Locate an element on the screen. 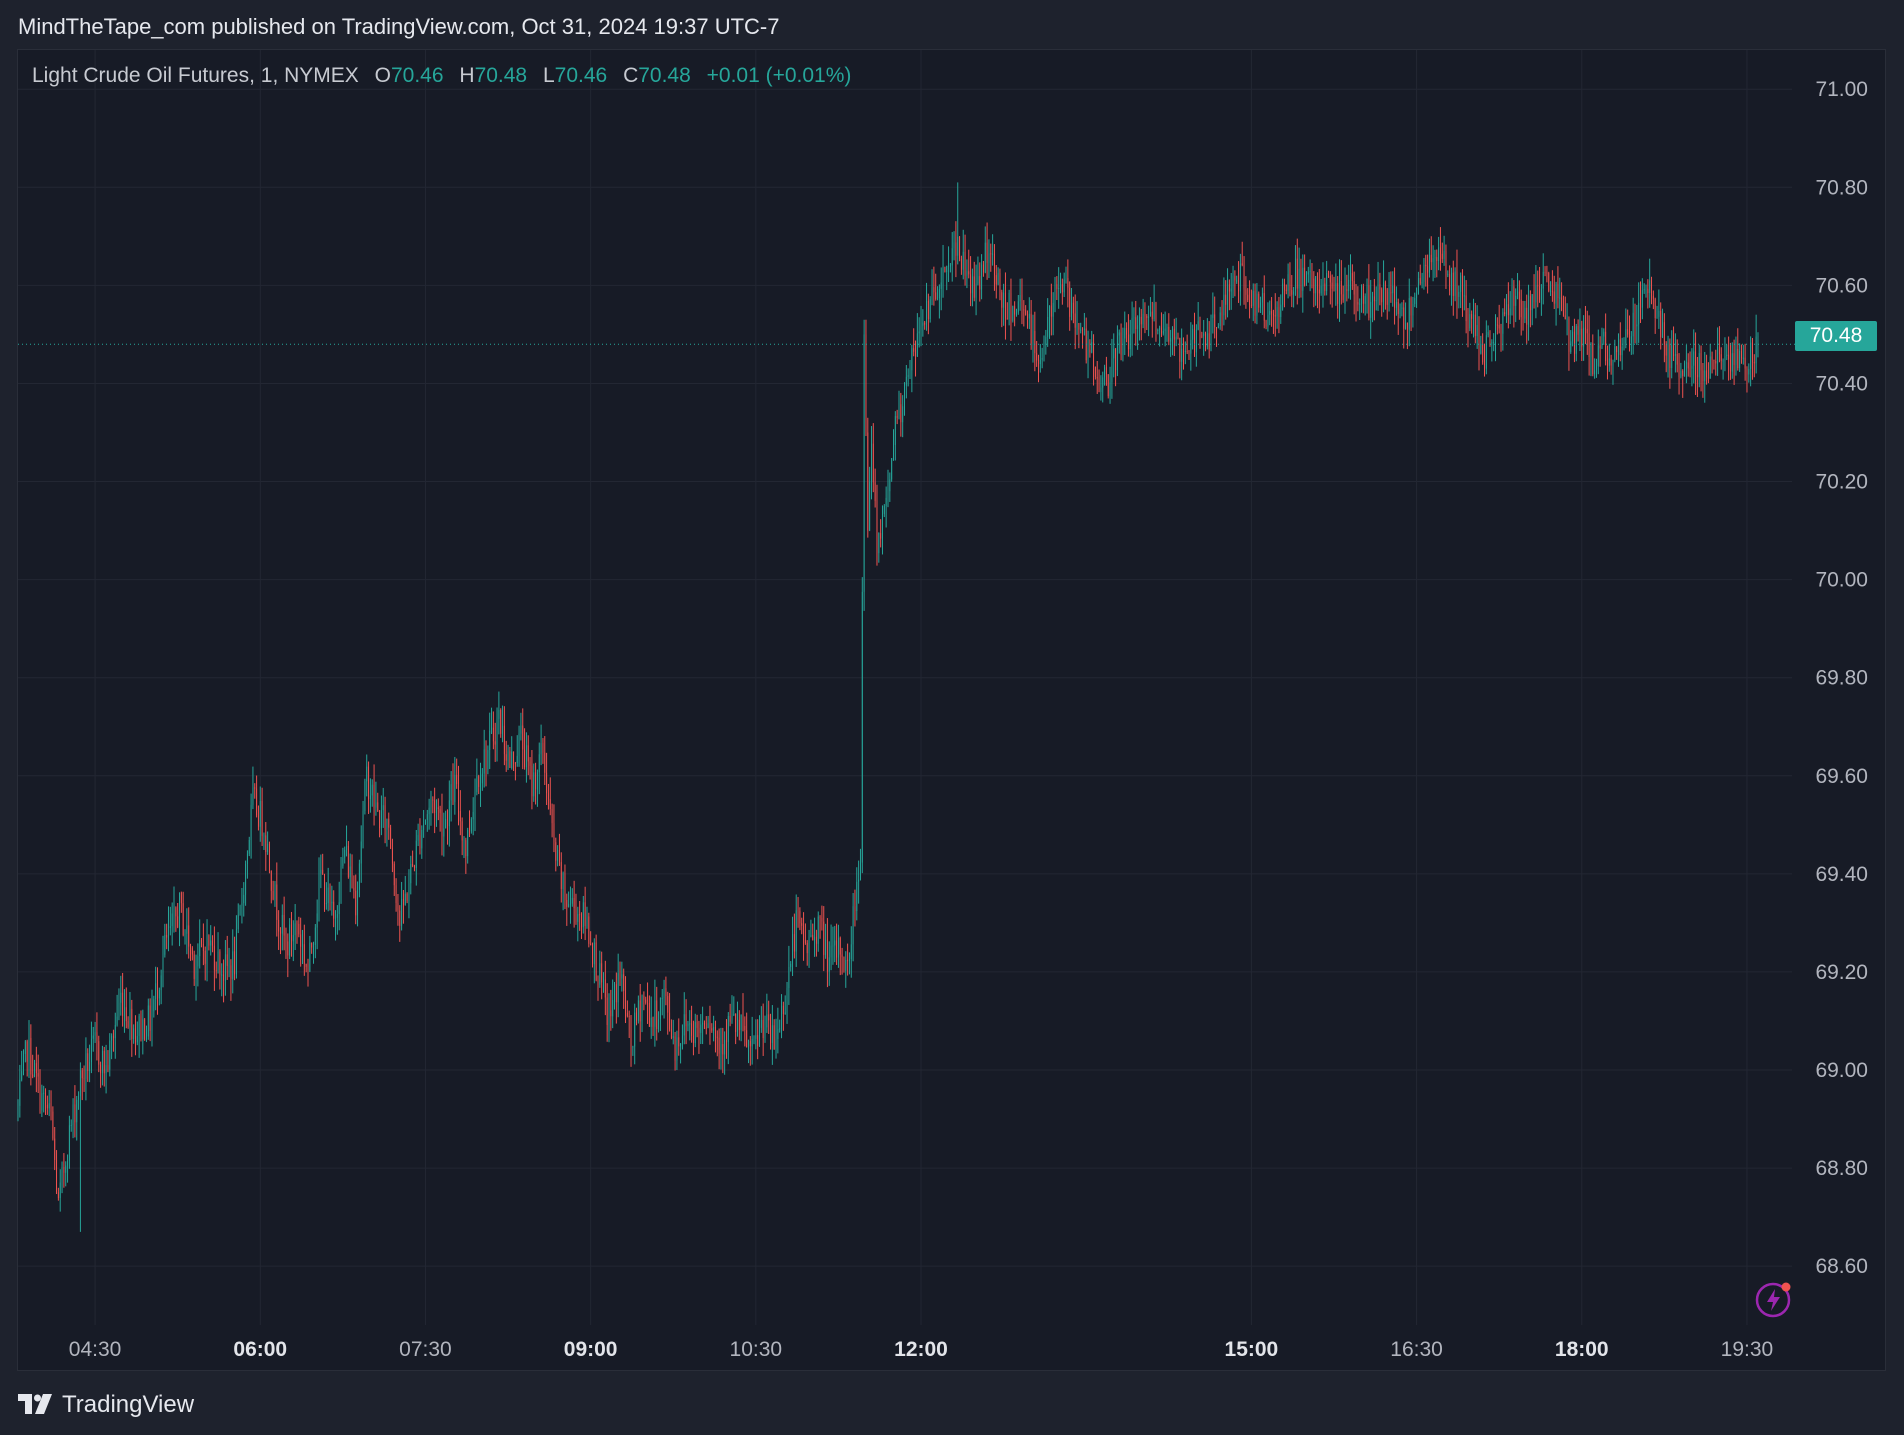  symbol-name: Light Crude Oil Futures, 1, NYMEX is located at coordinates (195, 75).